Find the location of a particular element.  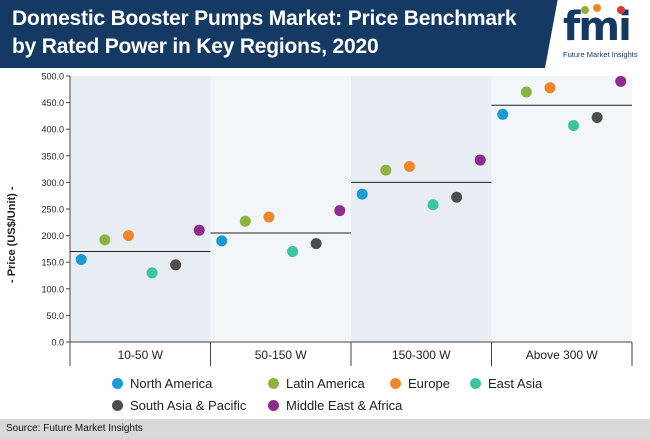

y-tick-label: 250.0 is located at coordinates (52, 210).